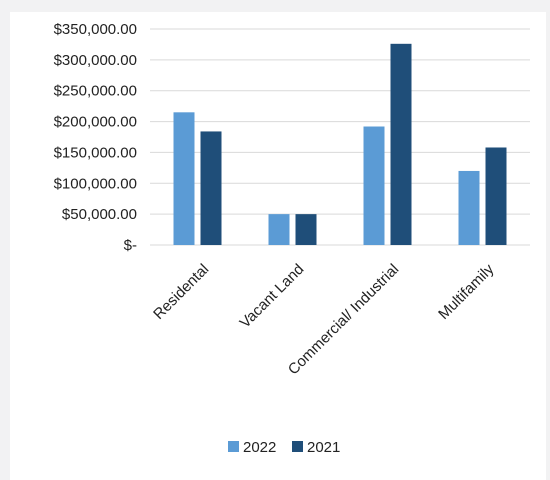 This screenshot has width=550, height=480. I want to click on y-tick-label: $250,000.00, so click(95, 91).